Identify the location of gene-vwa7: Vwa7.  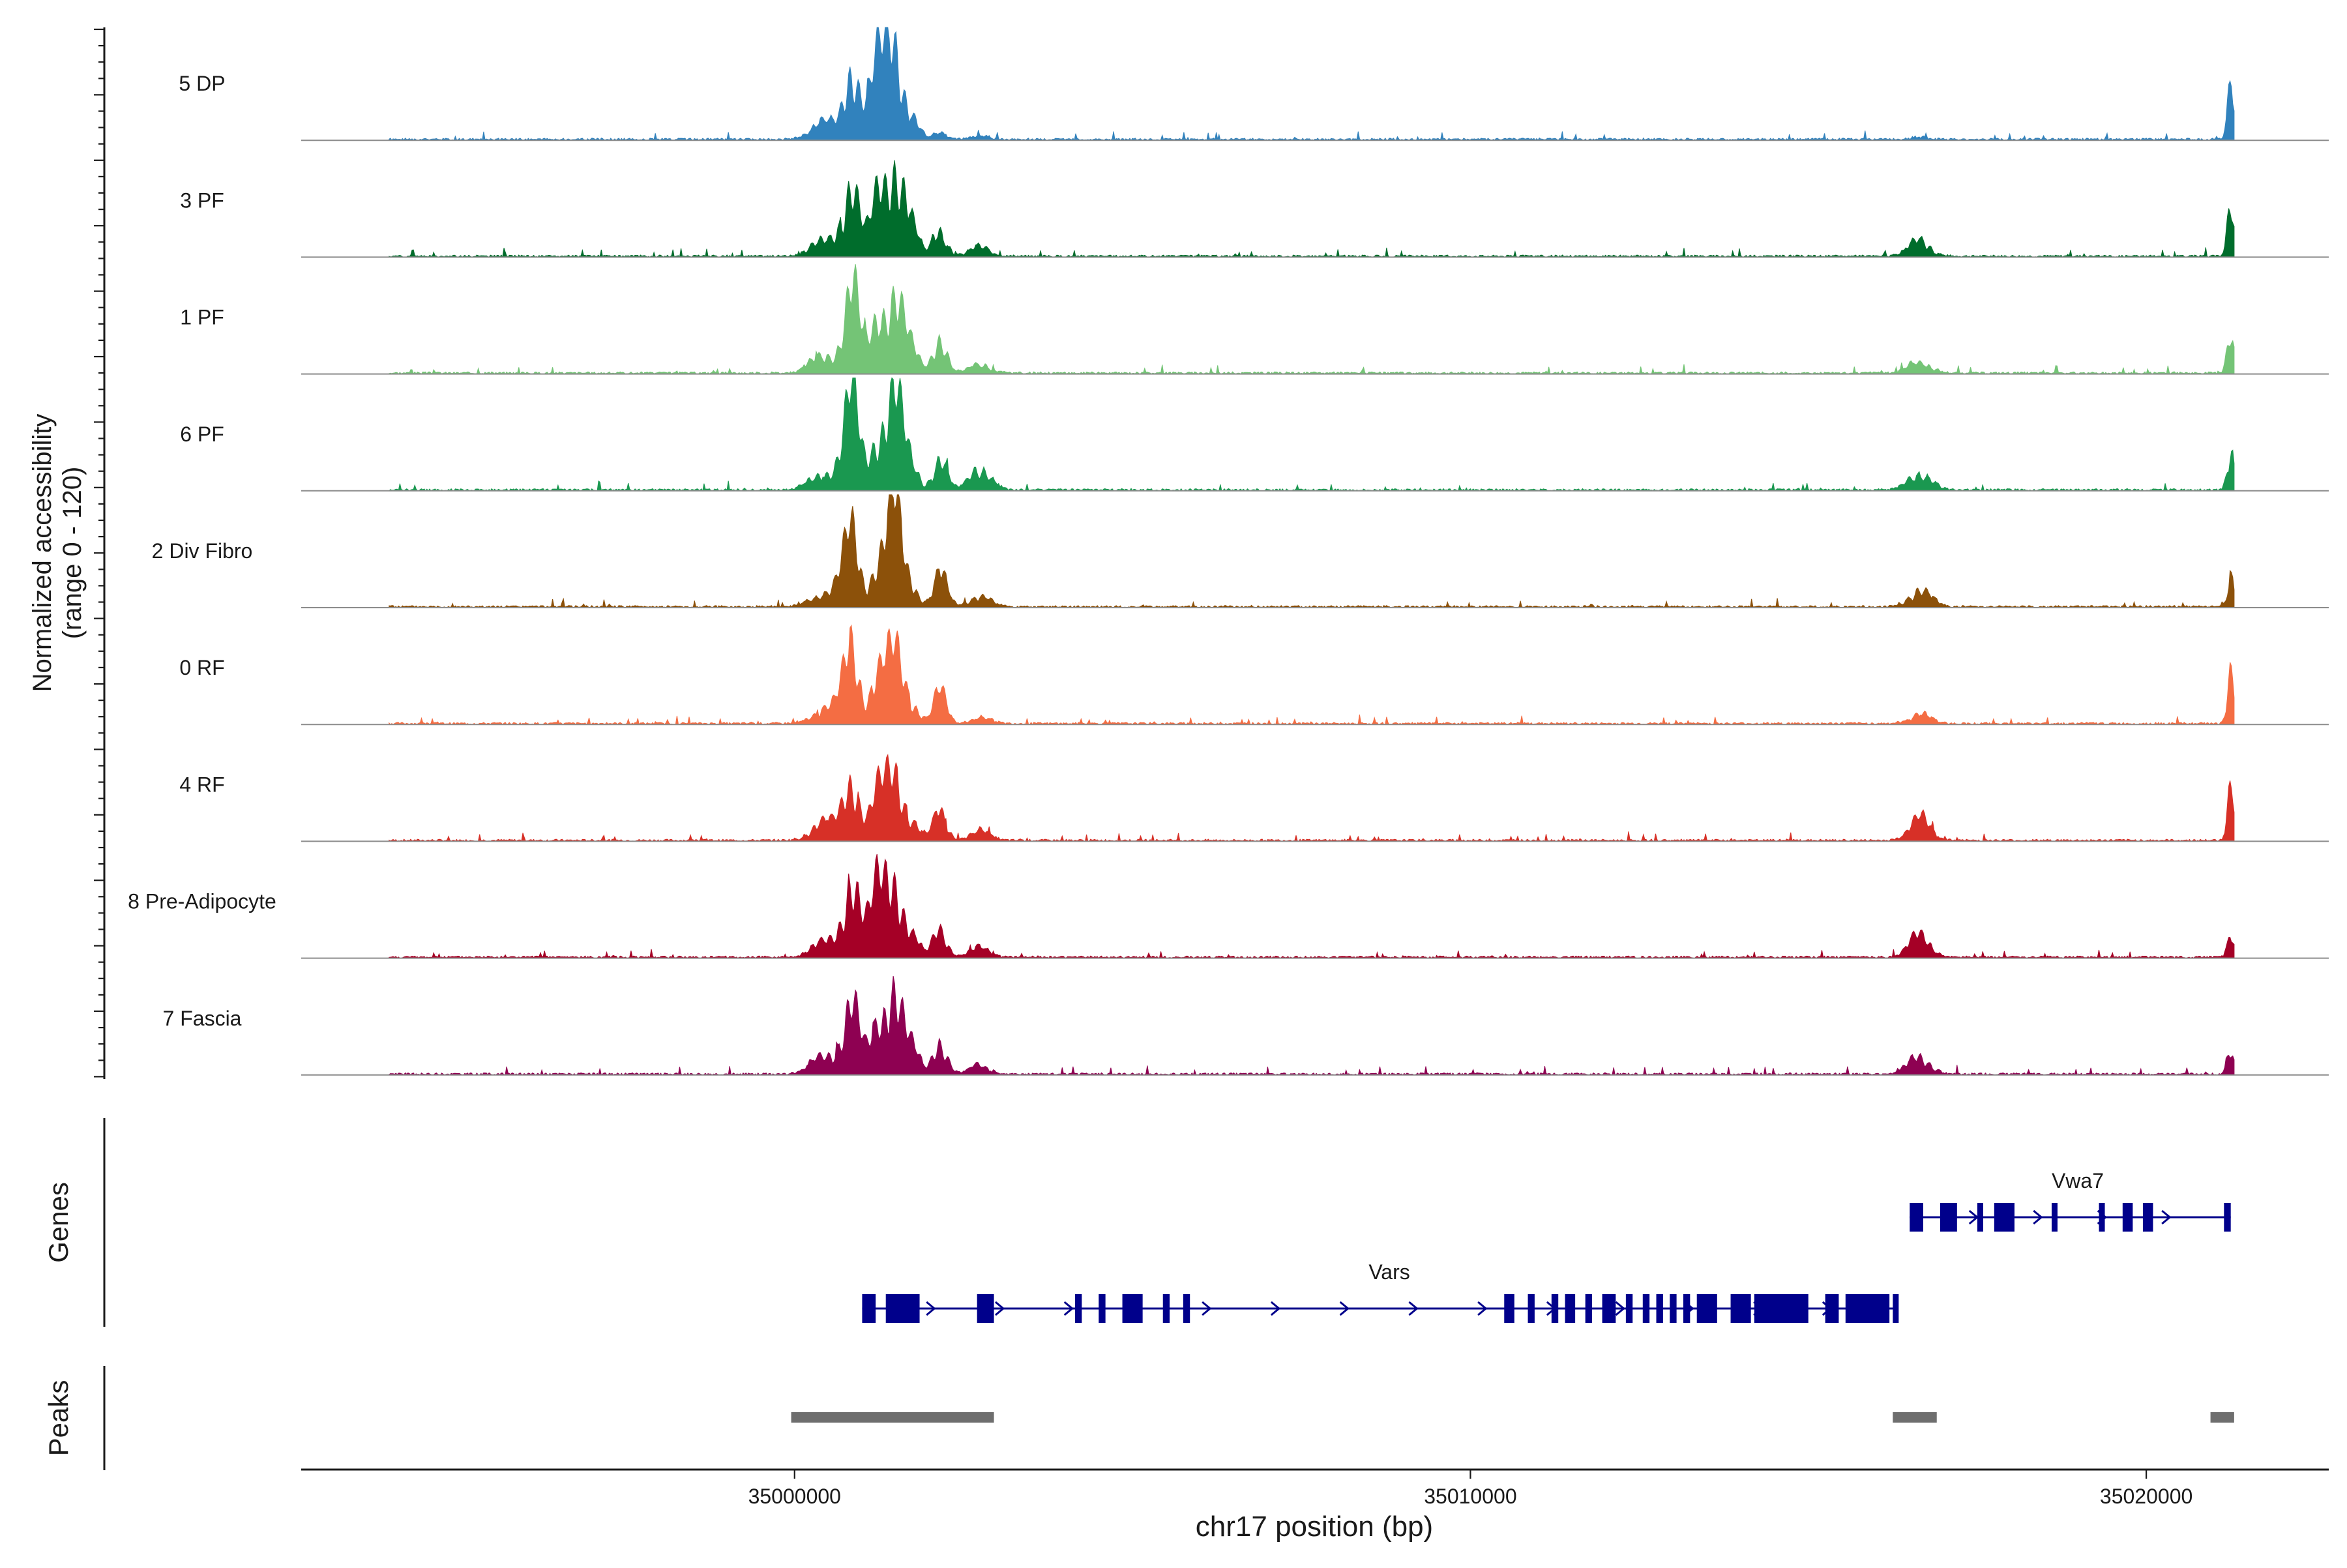
(2070, 1200).